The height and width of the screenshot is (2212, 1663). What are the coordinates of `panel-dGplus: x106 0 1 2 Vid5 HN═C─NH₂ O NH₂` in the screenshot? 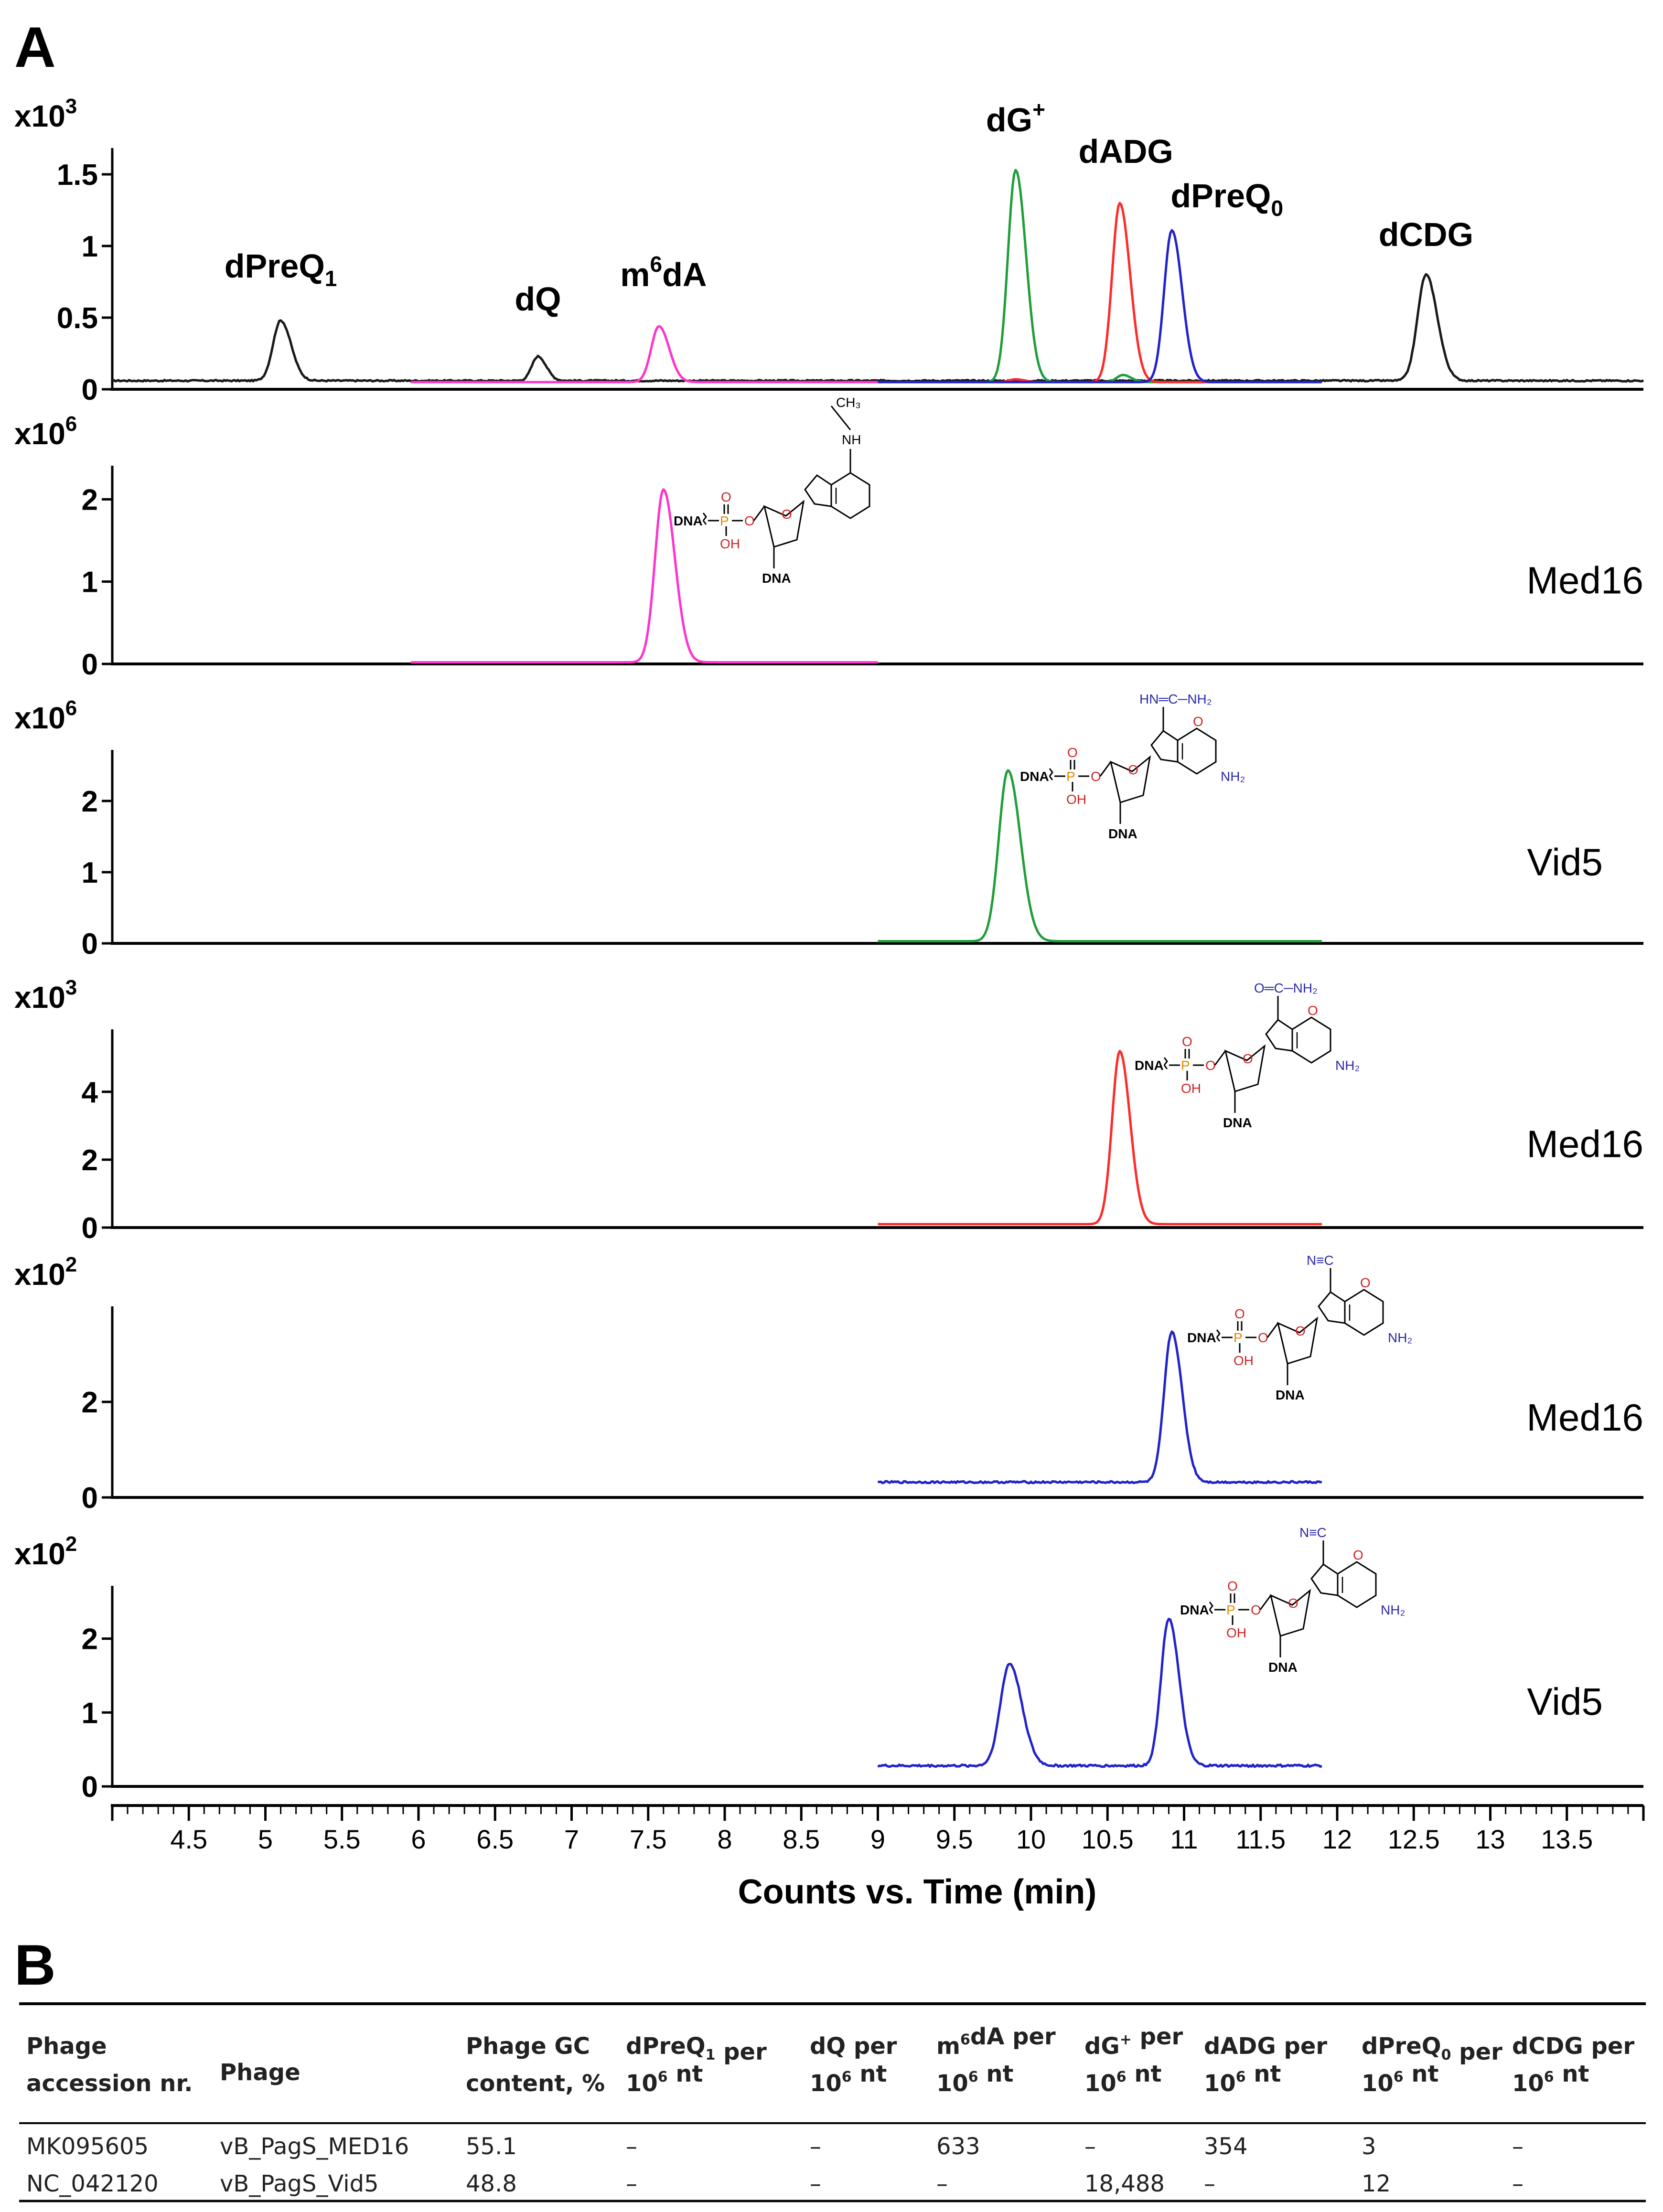 It's located at (828, 826).